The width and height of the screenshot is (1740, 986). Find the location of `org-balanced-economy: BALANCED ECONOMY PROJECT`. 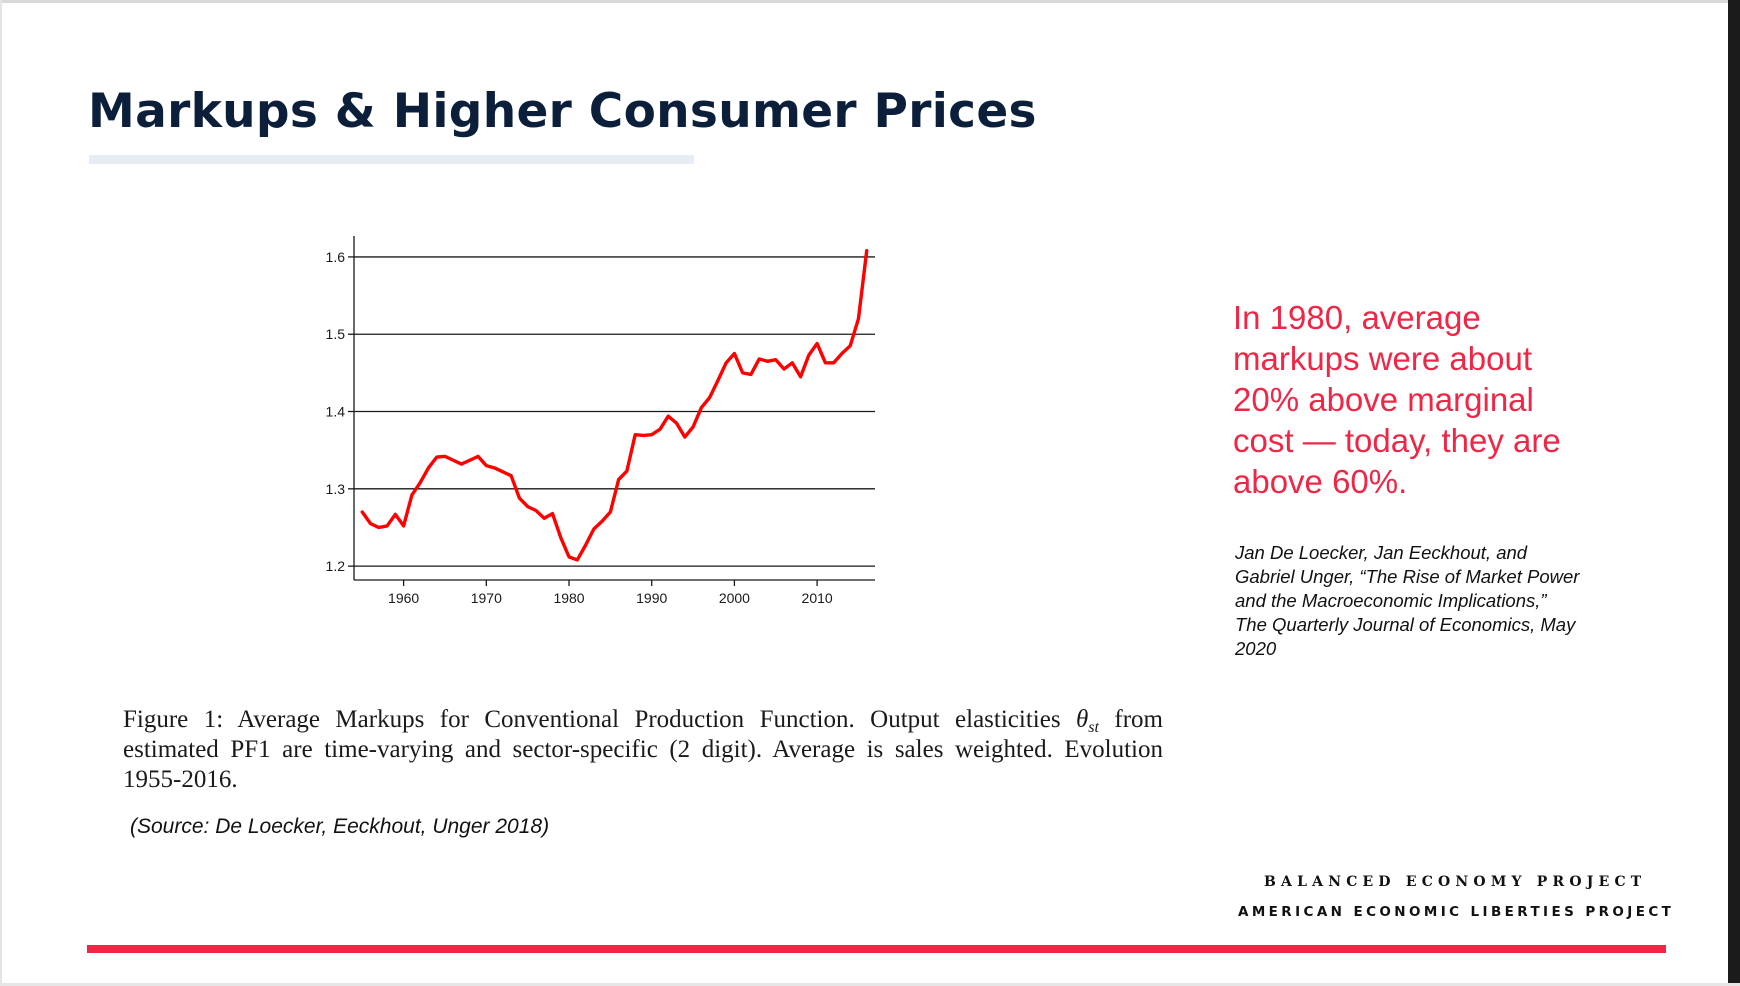

org-balanced-economy: BALANCED ECONOMY PROJECT is located at coordinates (1455, 882).